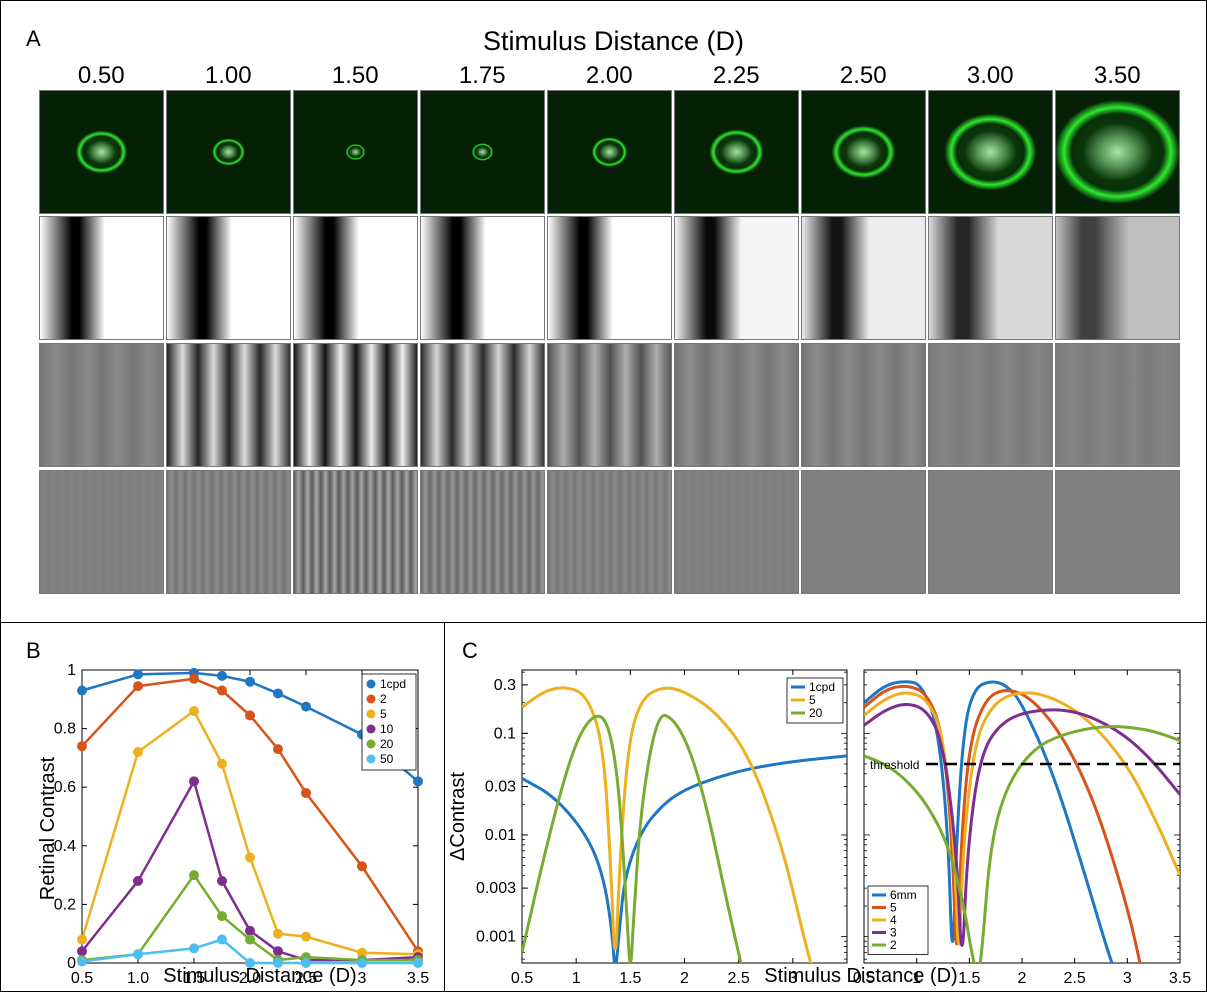 This screenshot has width=1207, height=992. Describe the element at coordinates (576, 978) in the screenshot. I see `x-tick-label-c: 1` at that location.